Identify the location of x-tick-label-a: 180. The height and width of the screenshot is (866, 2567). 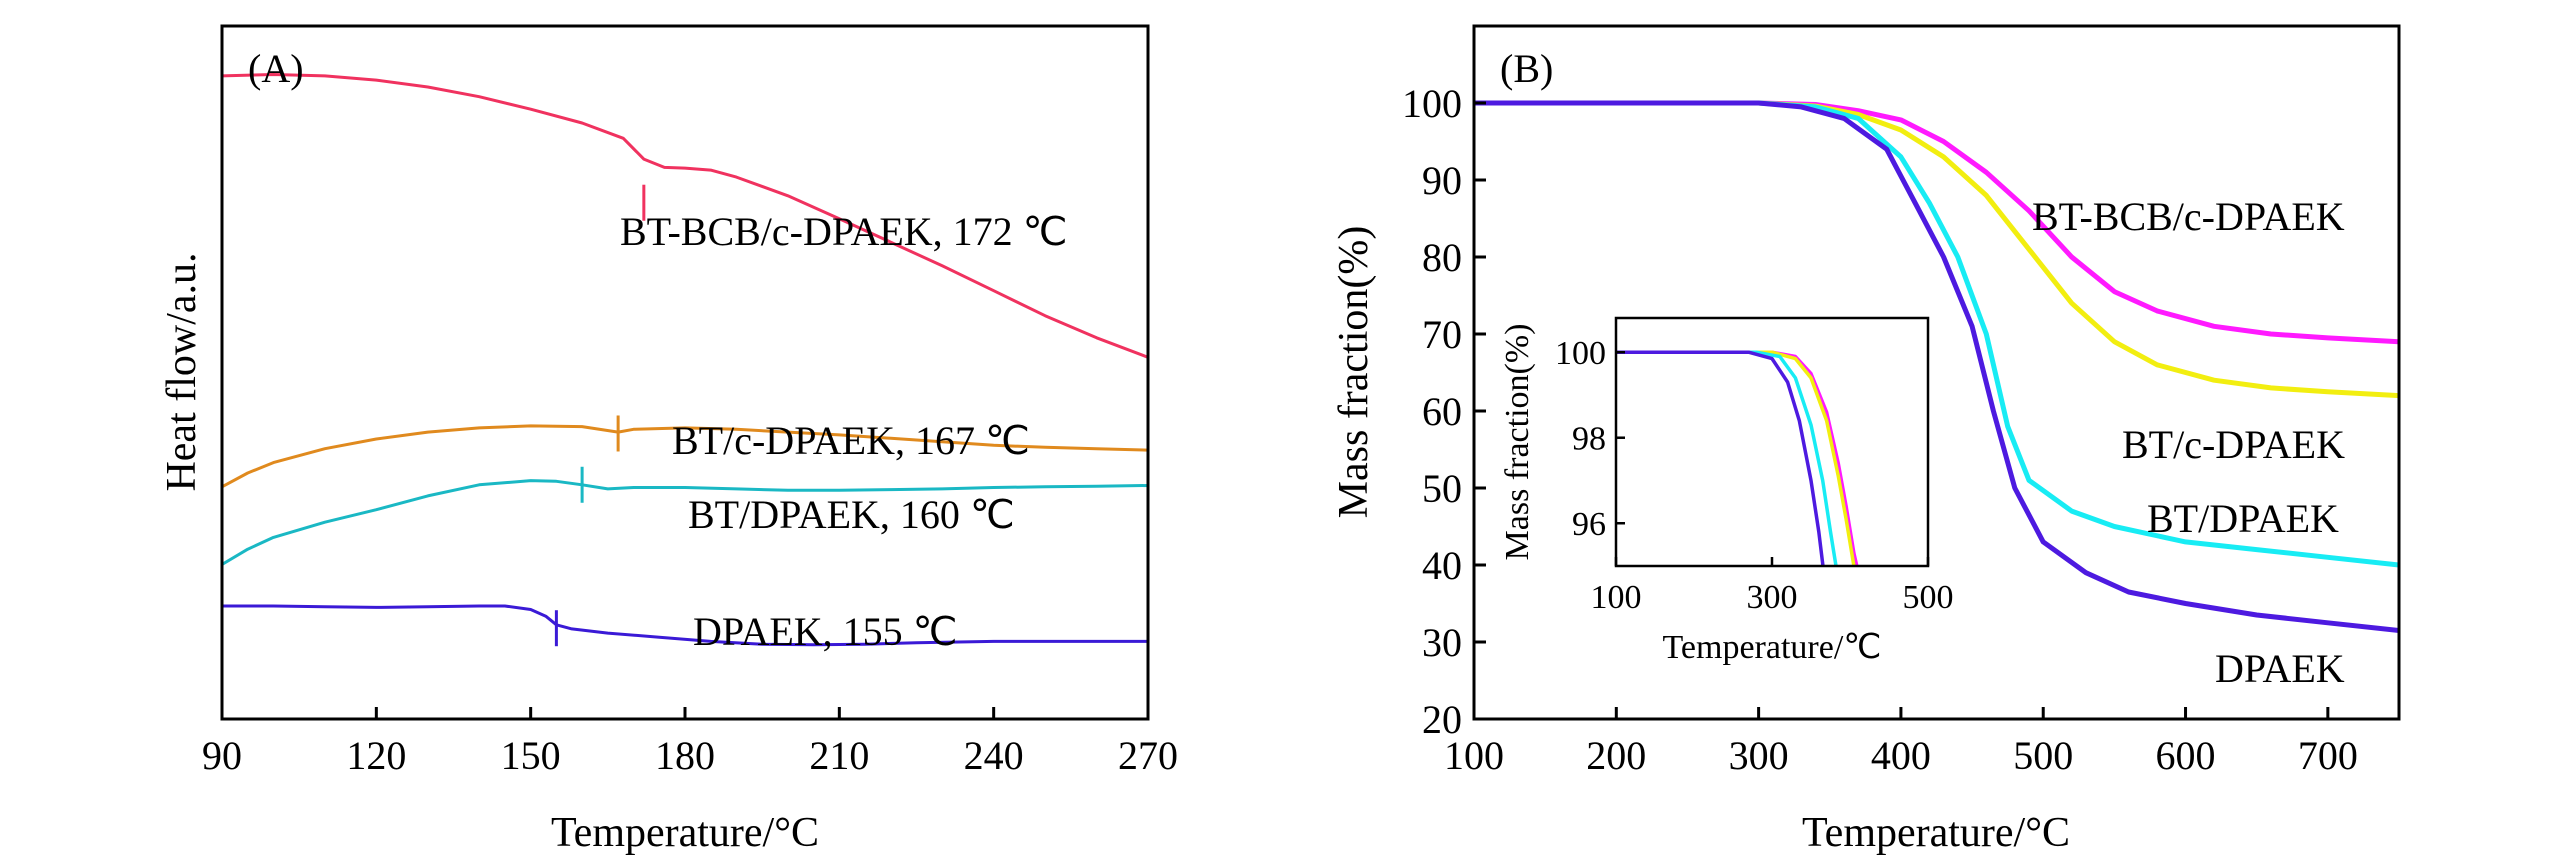
(685, 755).